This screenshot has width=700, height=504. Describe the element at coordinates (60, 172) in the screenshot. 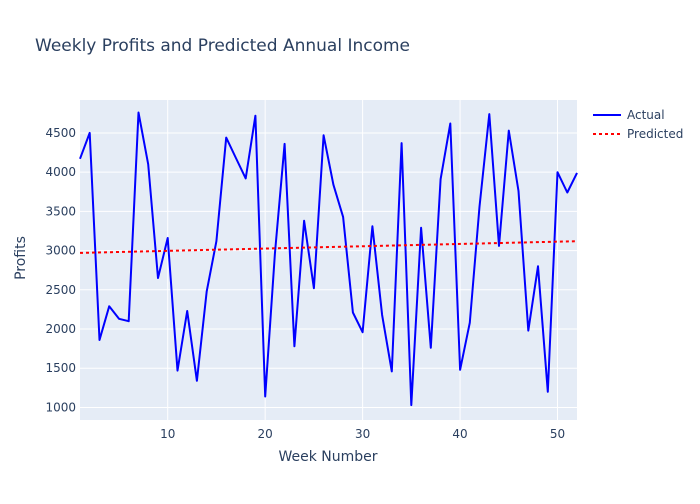

I see `y-tick-label: 4000` at that location.